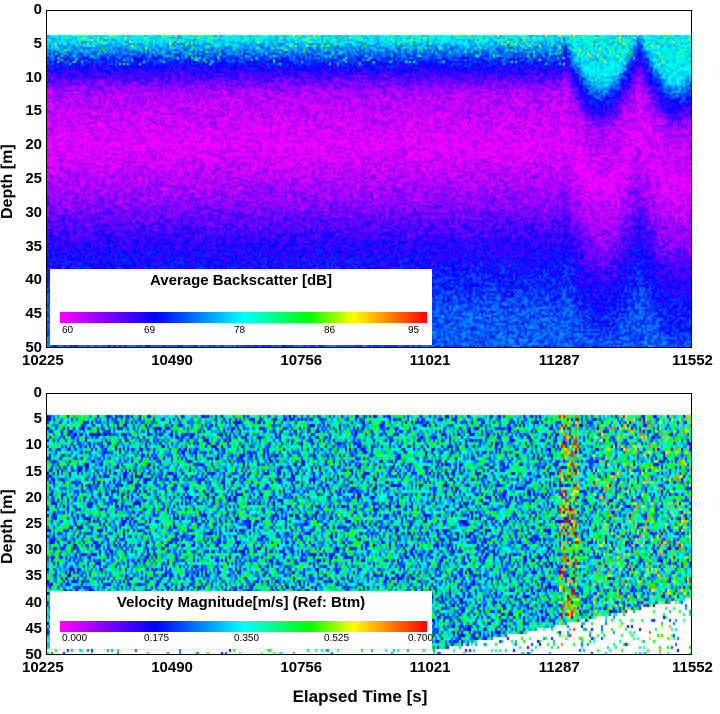 The image size is (720, 714). I want to click on colorbar-tick-label: 0.175, so click(157, 638).